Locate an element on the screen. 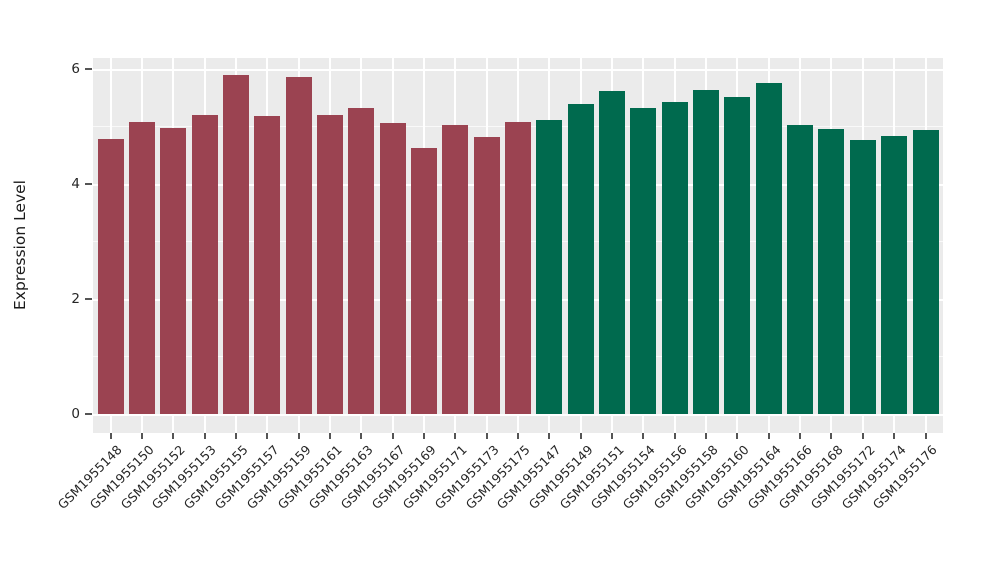 The image size is (1000, 580). bar-GSM1955154 is located at coordinates (643, 260).